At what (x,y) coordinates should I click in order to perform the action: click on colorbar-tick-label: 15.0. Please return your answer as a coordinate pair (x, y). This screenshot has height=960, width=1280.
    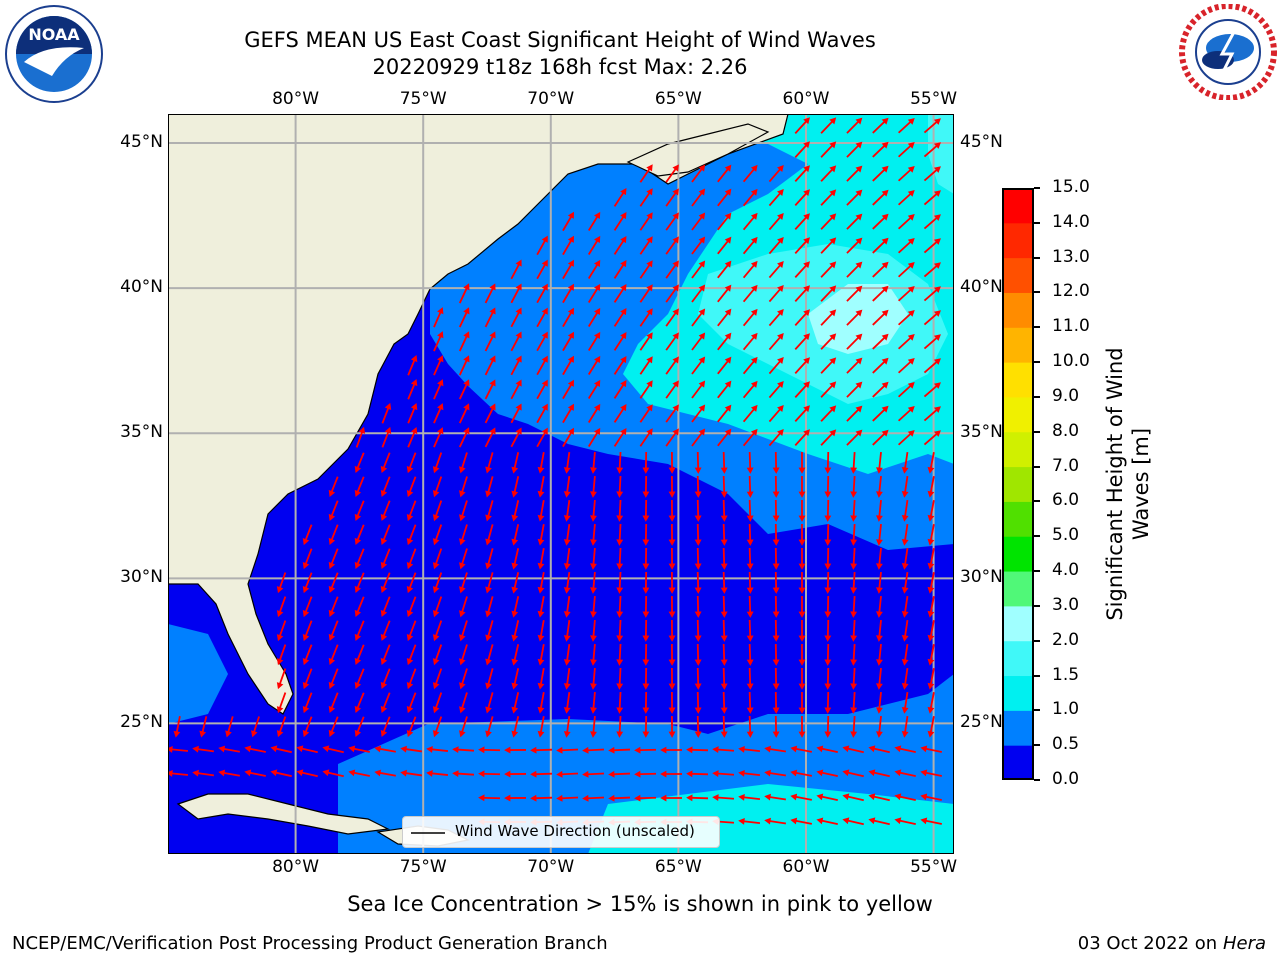
    Looking at the image, I should click on (1071, 187).